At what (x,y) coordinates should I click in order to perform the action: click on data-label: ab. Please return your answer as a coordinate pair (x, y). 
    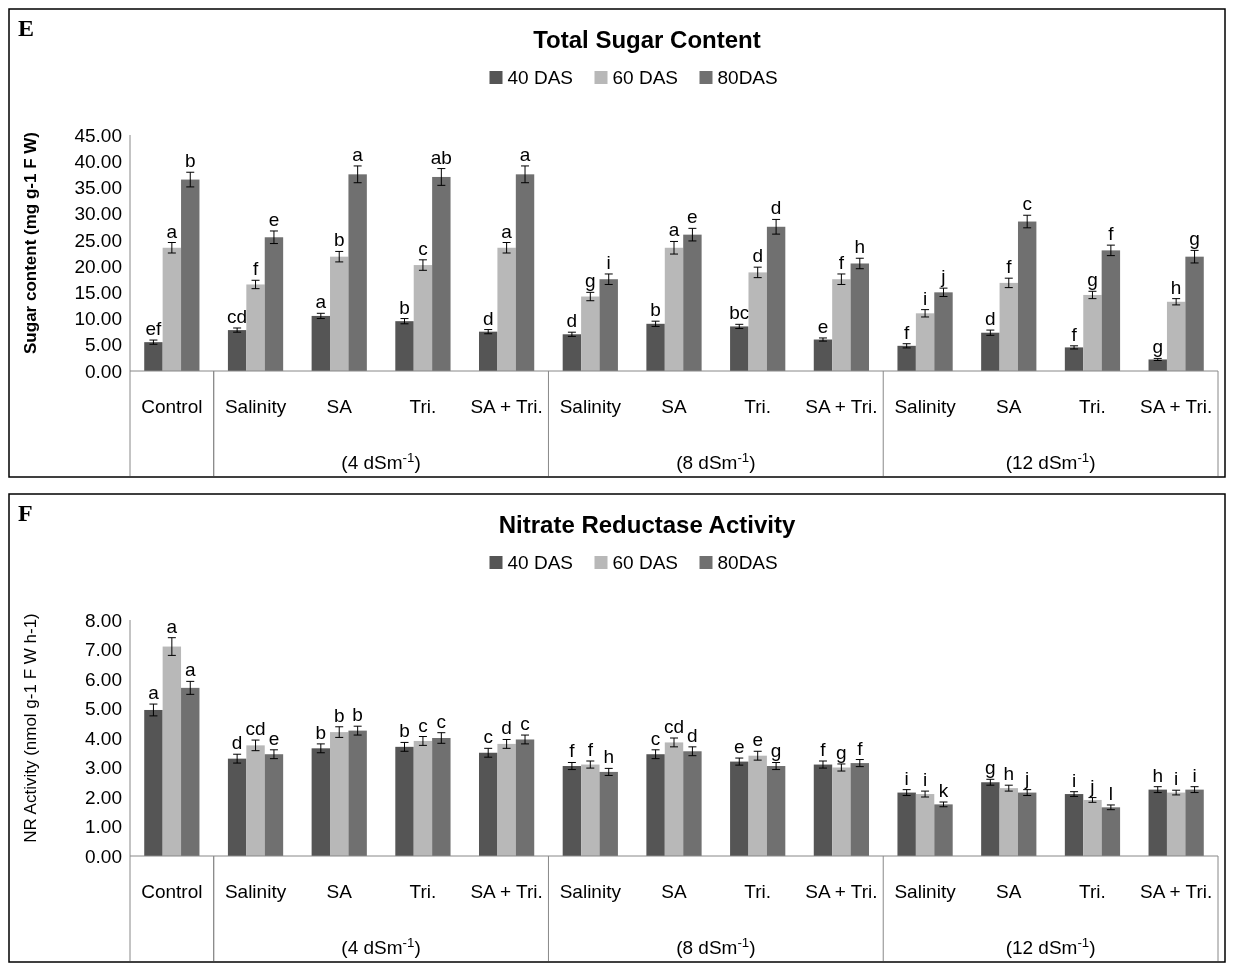
    Looking at the image, I should click on (441, 157).